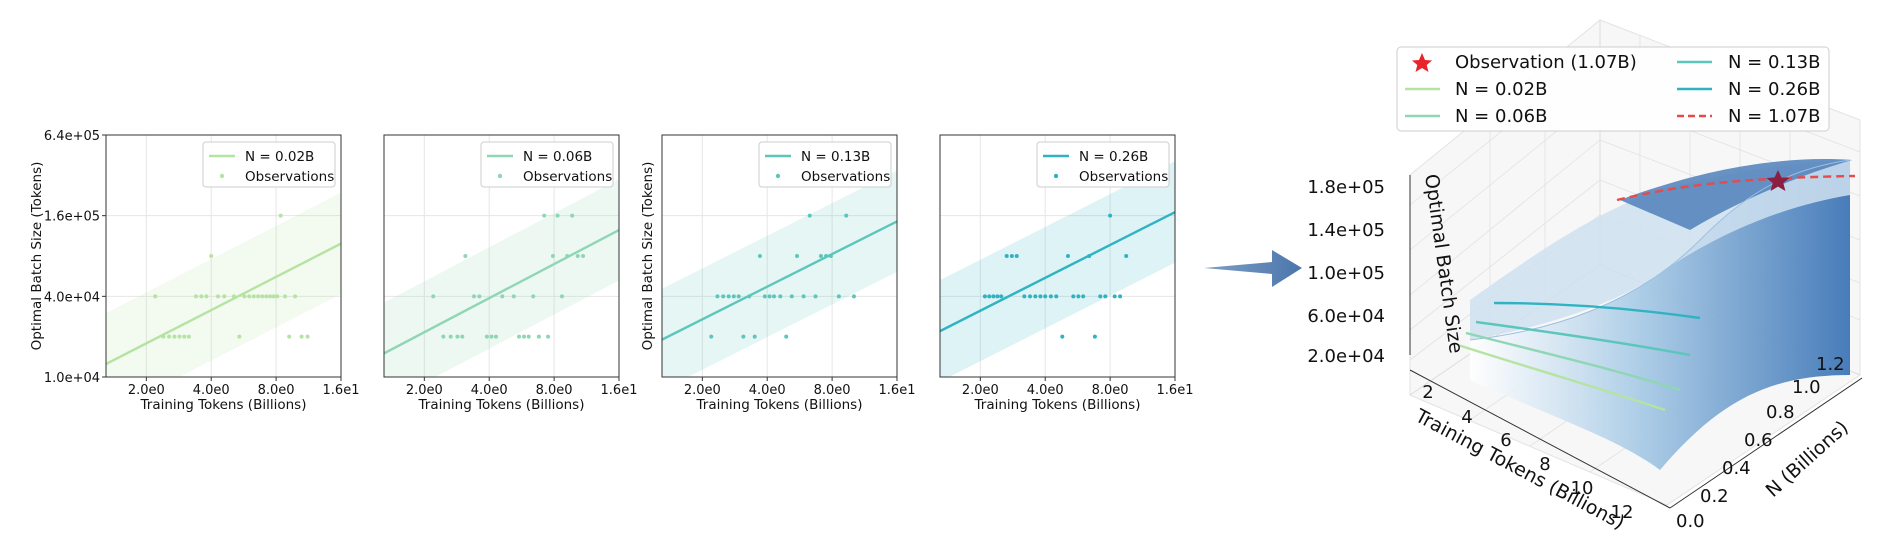 The width and height of the screenshot is (1903, 539). What do you see at coordinates (1778, 180) in the screenshot?
I see `observation-star` at bounding box center [1778, 180].